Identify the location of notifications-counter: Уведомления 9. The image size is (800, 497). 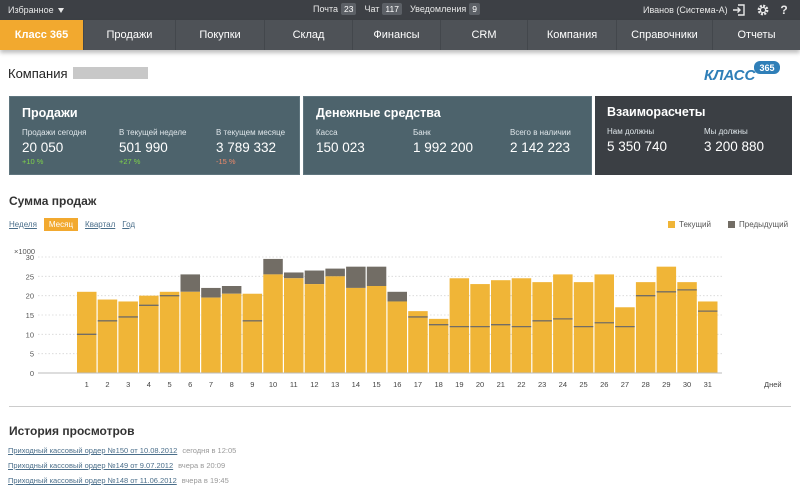
(445, 9).